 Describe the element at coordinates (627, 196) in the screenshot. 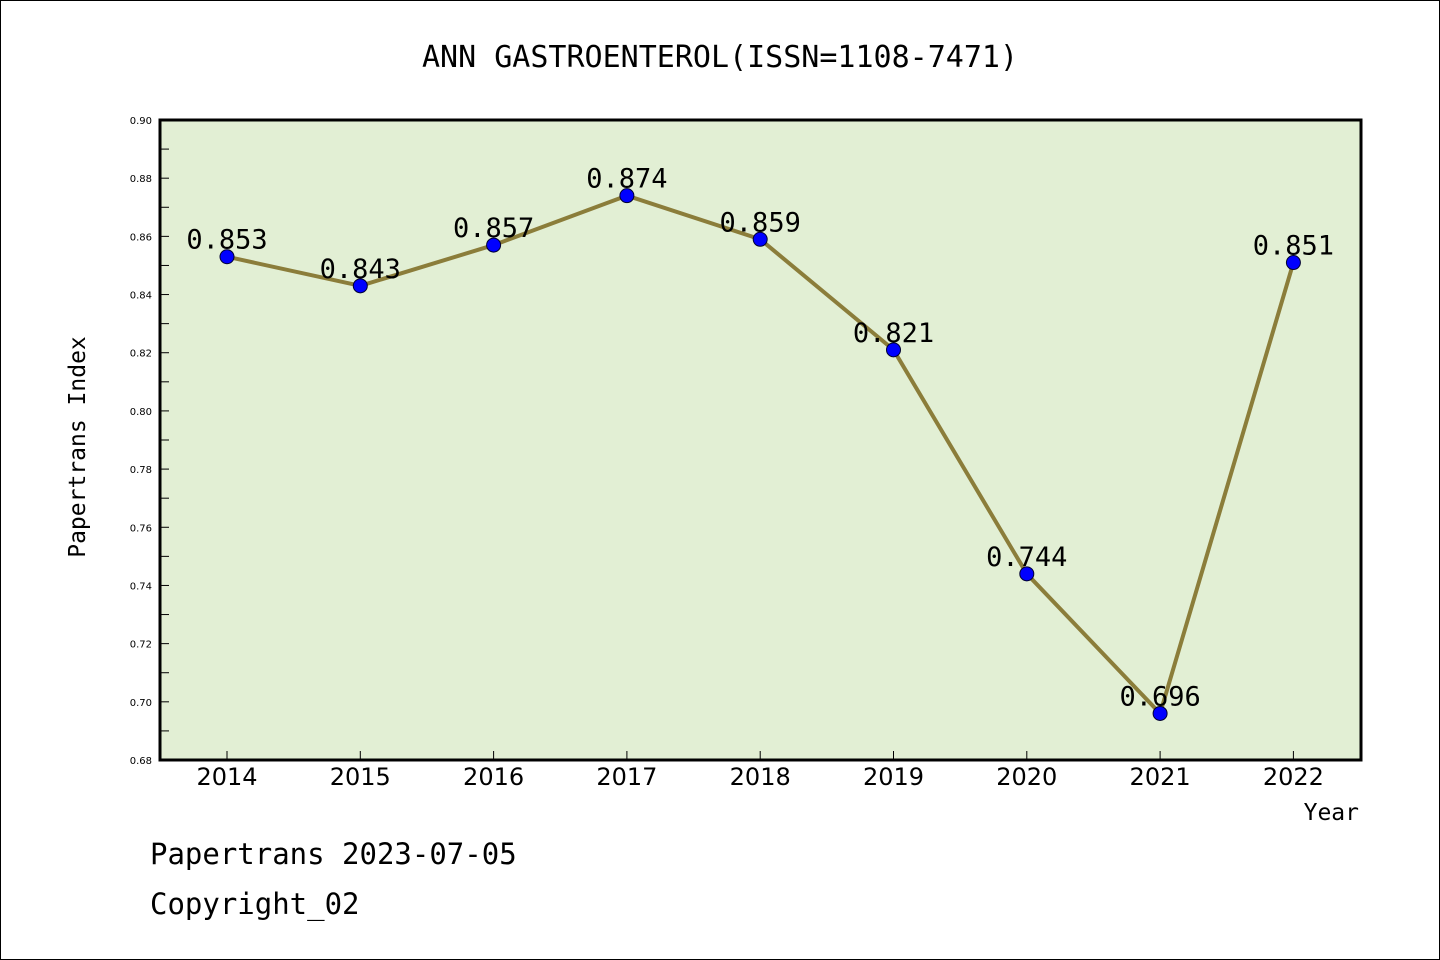

I see `data-point-2017` at that location.